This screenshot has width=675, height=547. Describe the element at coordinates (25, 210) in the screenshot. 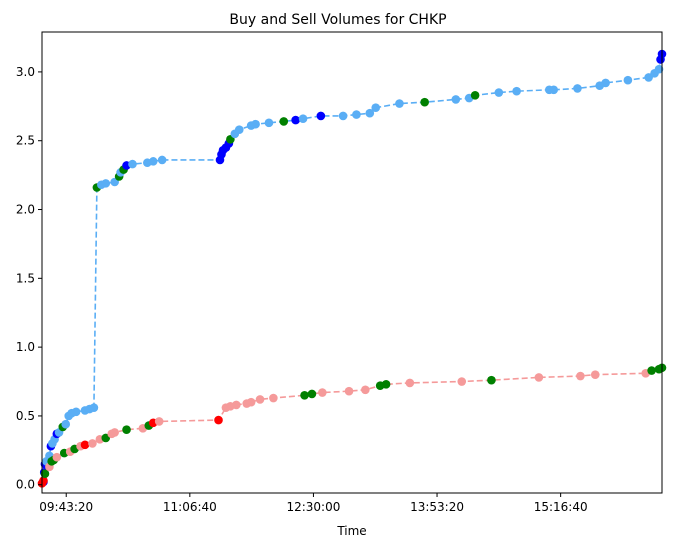

I see `y-tick-label-5: 2.0` at that location.